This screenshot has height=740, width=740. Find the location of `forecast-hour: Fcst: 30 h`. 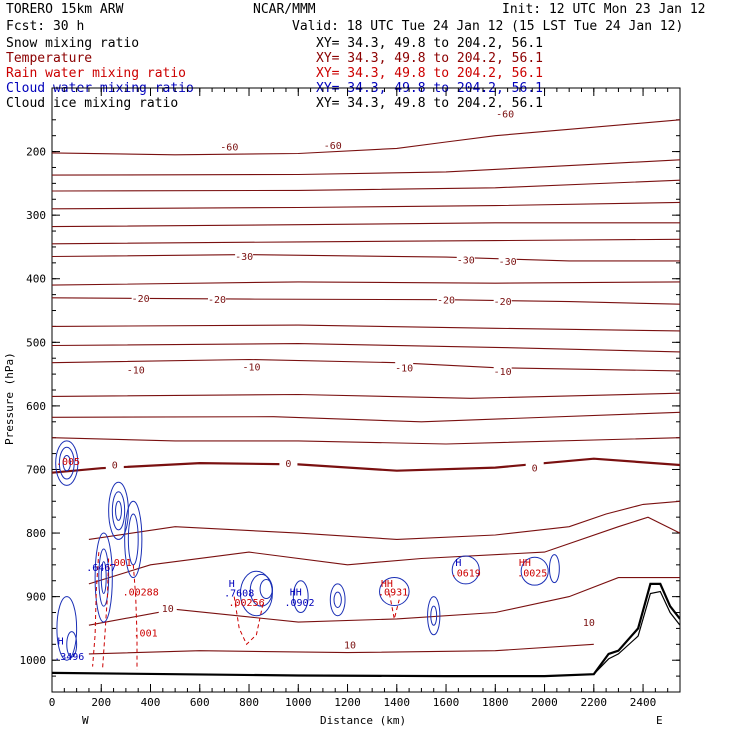

forecast-hour: Fcst: 30 h is located at coordinates (45, 26).